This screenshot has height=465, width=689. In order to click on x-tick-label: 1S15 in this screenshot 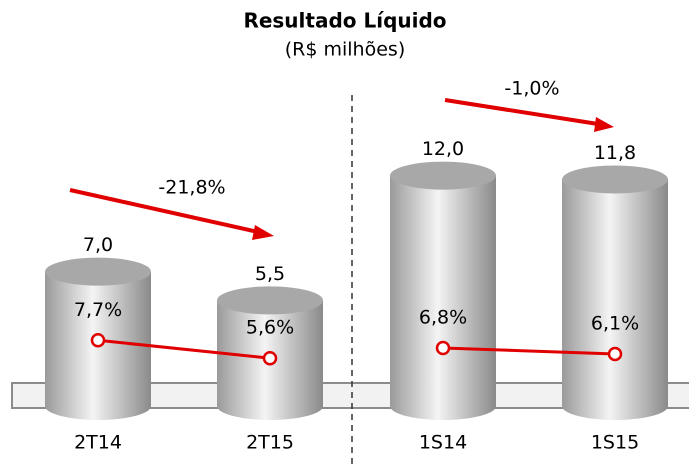, I will do `click(615, 443)`.